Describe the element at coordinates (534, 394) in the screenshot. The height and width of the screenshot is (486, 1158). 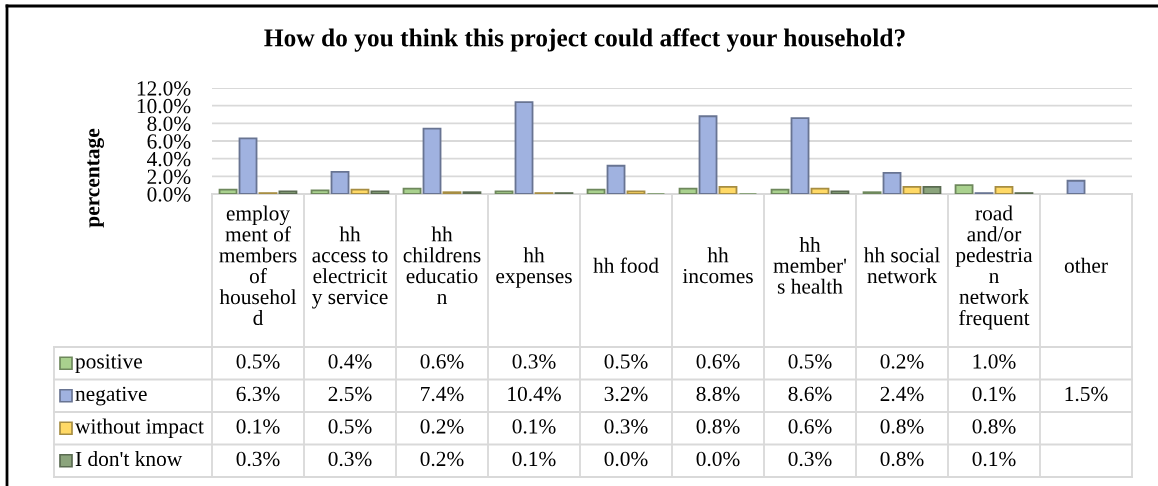
I see `data-label: 10.4%` at that location.